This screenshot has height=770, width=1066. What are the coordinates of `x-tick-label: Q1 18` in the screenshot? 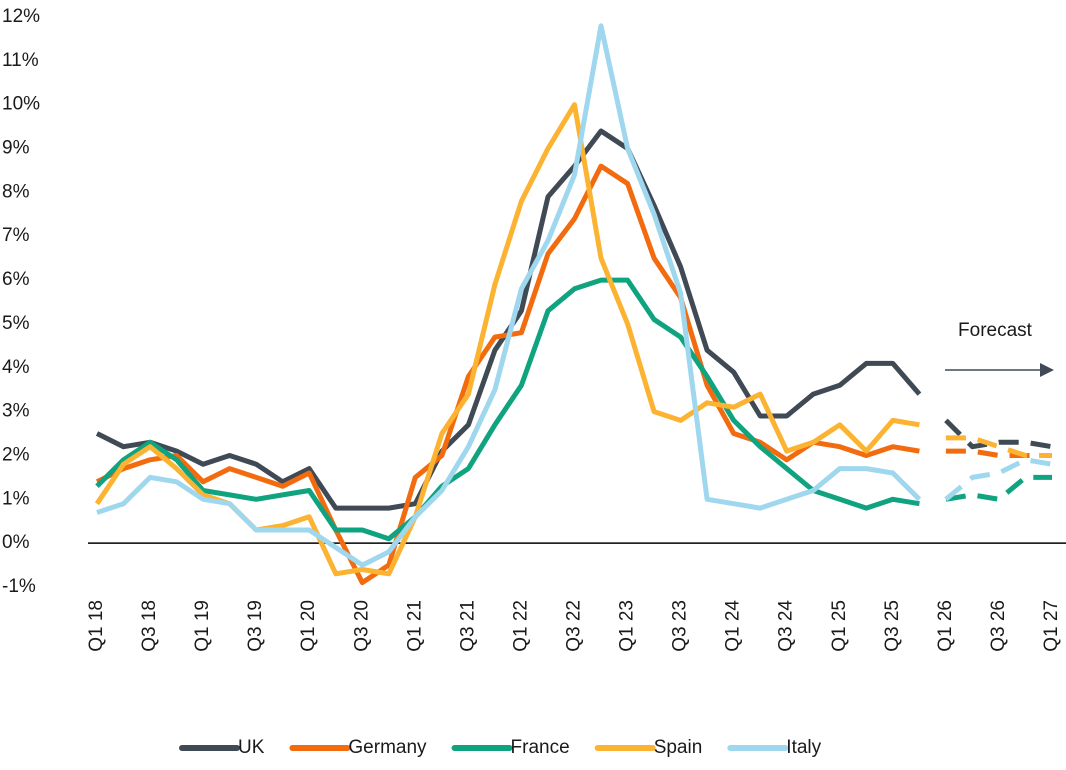 It's located at (96, 626).